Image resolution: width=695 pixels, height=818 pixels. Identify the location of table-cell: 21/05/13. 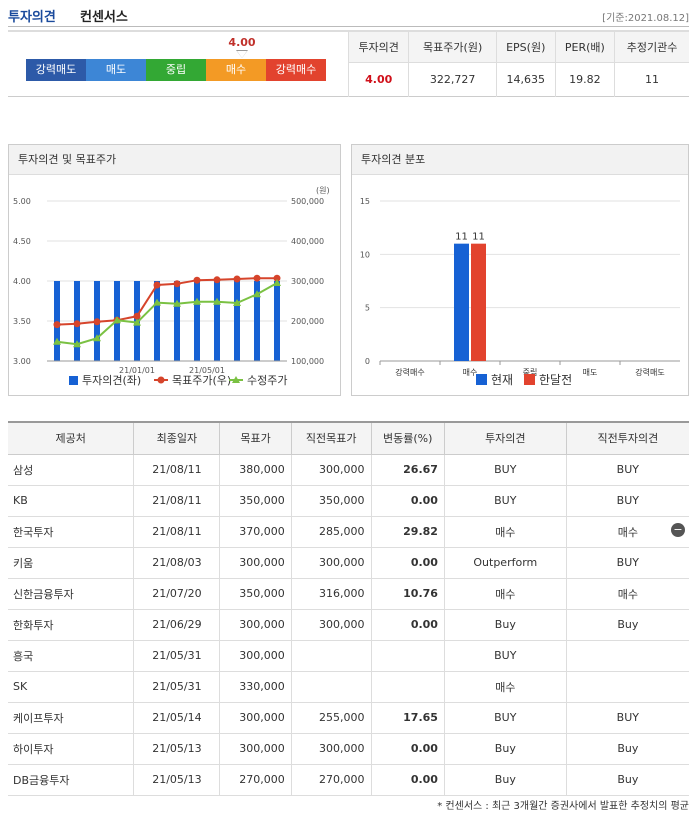
(177, 779).